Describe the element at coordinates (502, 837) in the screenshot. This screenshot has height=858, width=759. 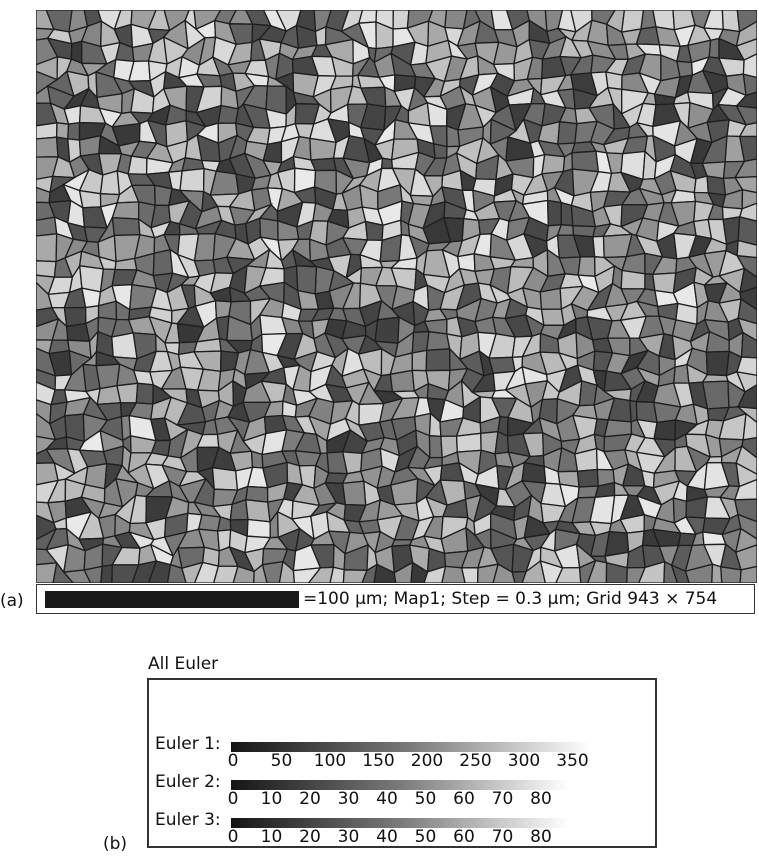
I see `euler-3-tick-label: 70` at that location.